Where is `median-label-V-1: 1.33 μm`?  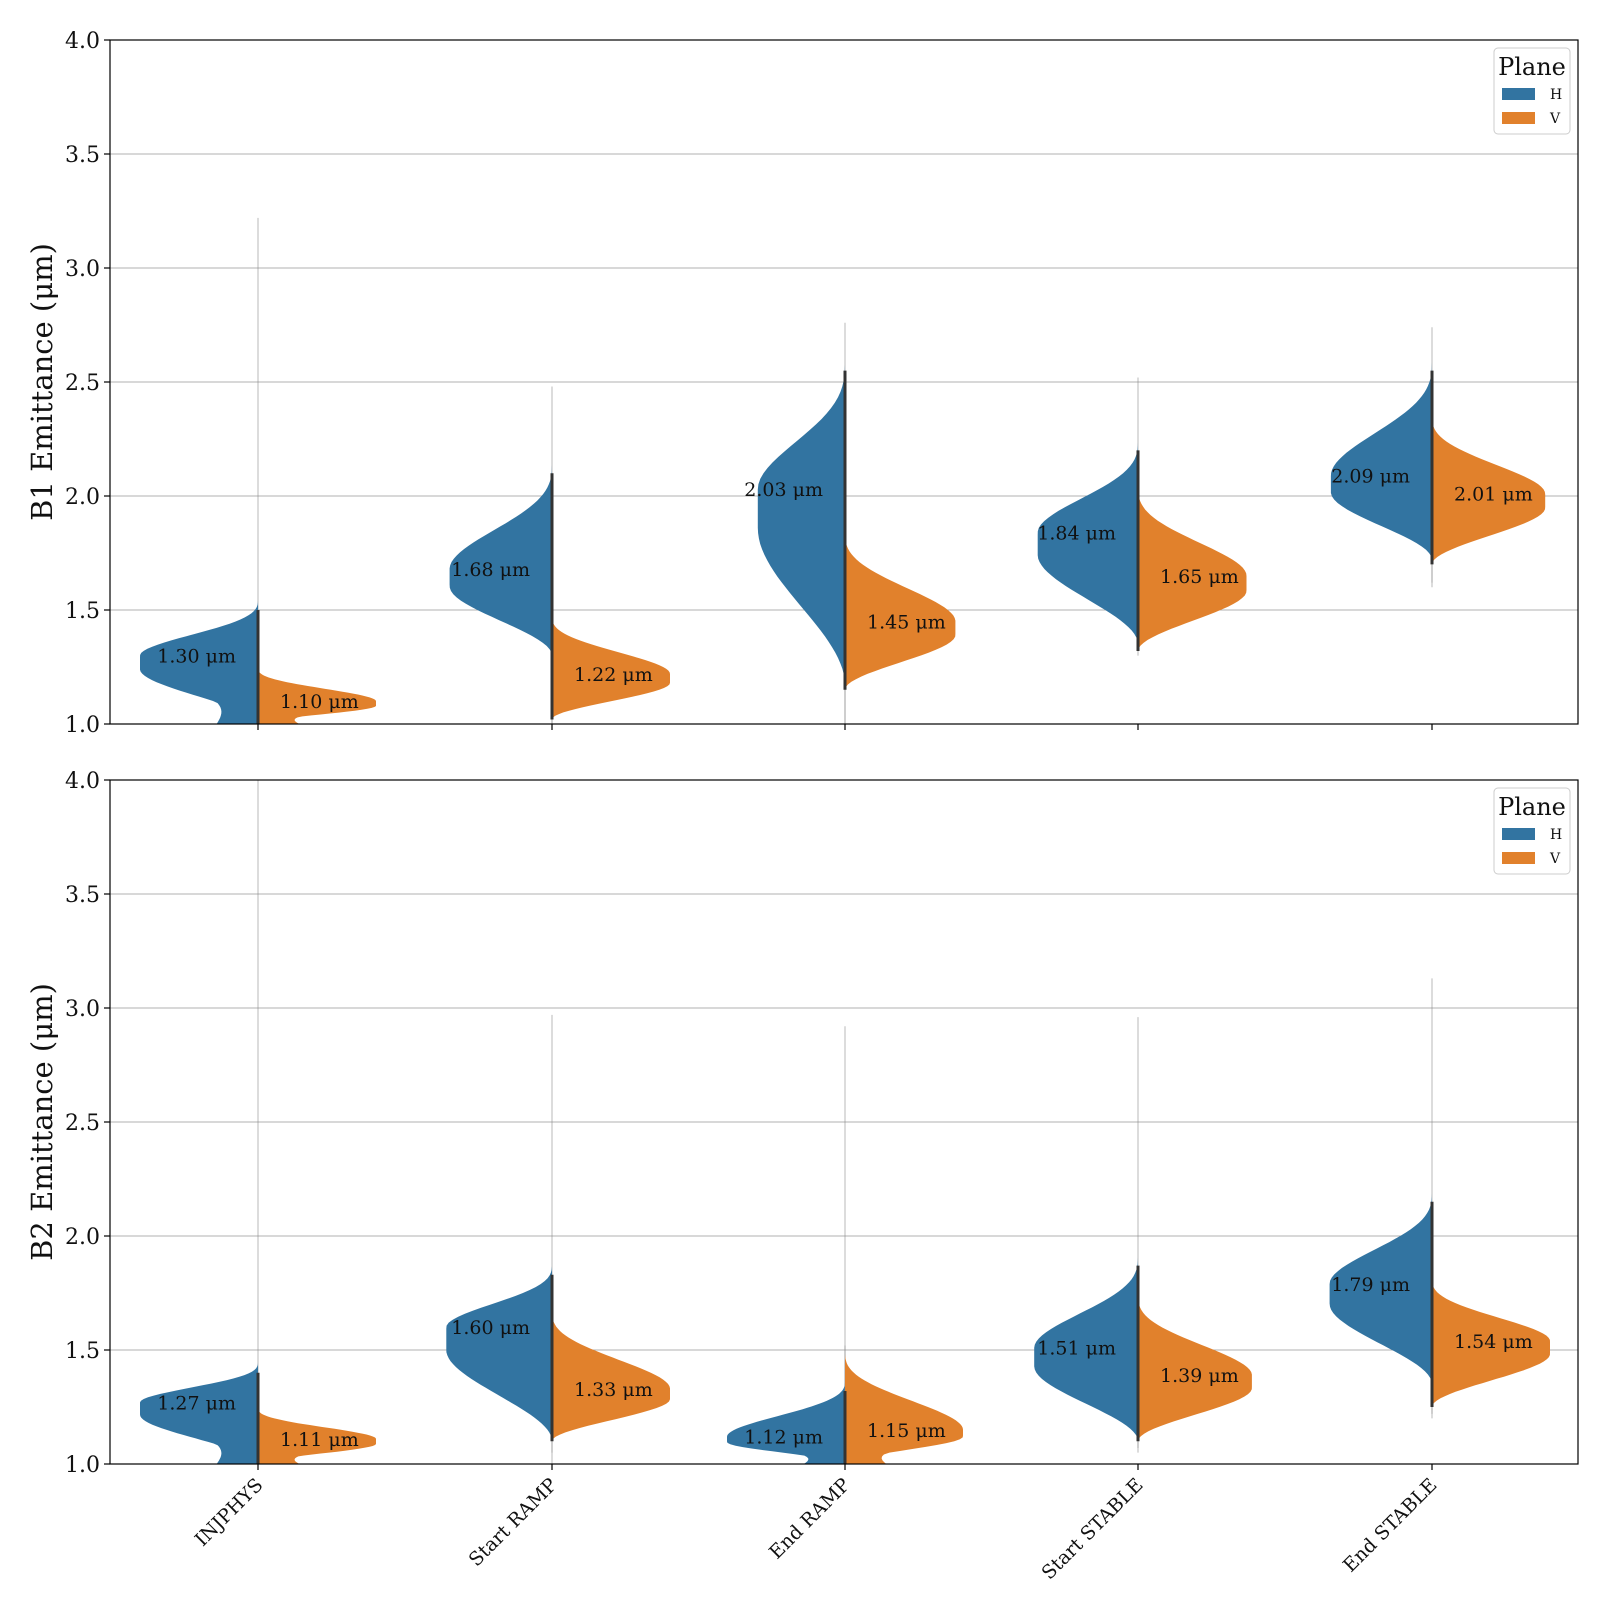 median-label-V-1: 1.33 μm is located at coordinates (613, 1390).